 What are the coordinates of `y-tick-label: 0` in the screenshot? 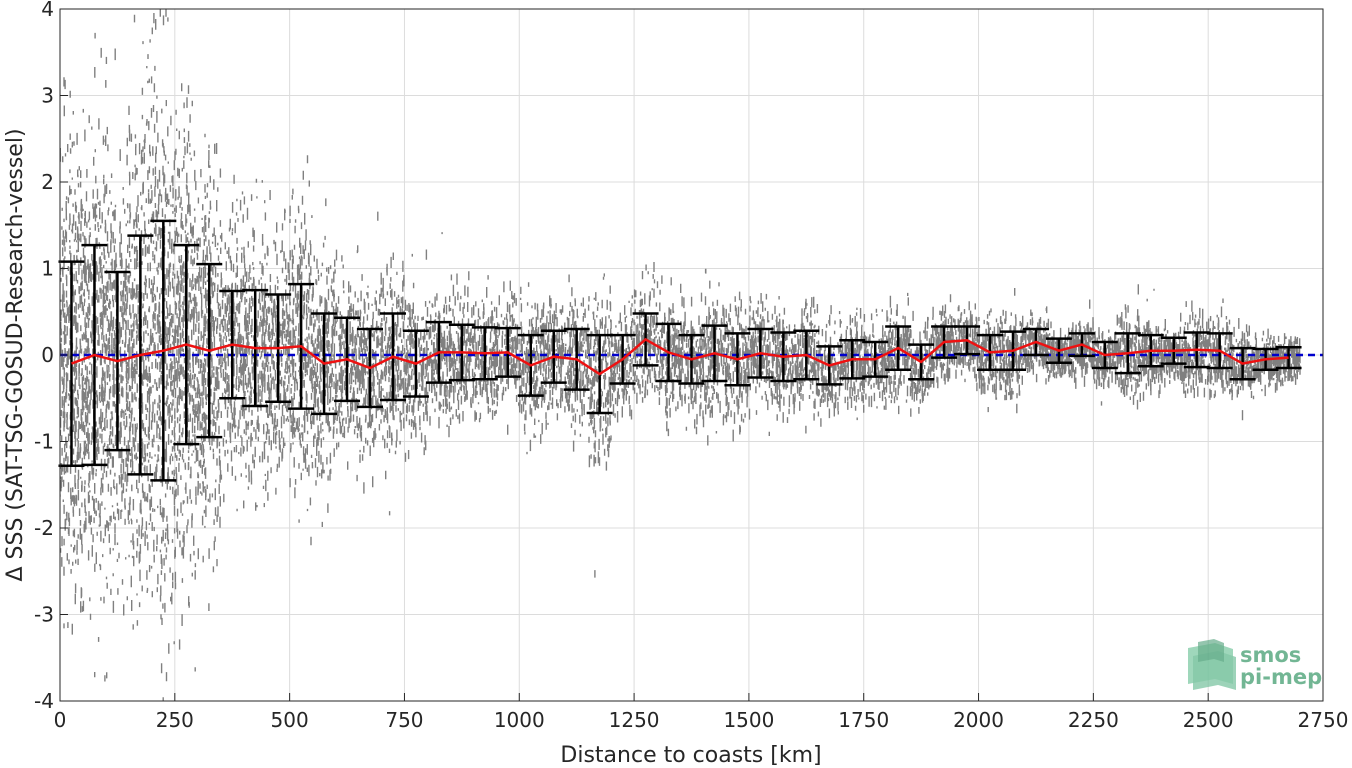 It's located at (47, 355).